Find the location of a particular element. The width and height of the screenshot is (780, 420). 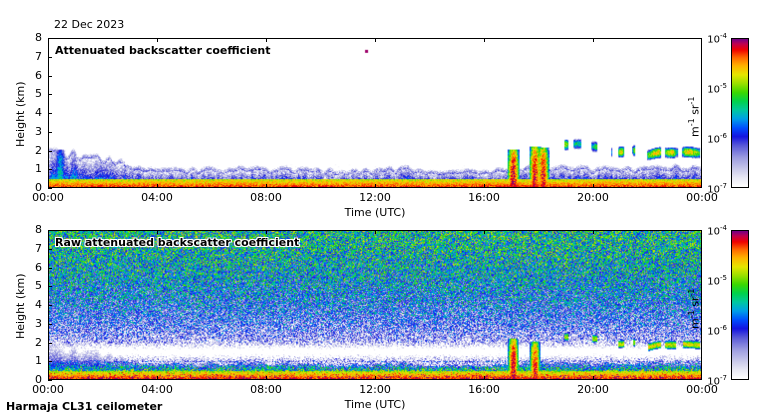

date-label: 22 Dec 2023 is located at coordinates (89, 24).